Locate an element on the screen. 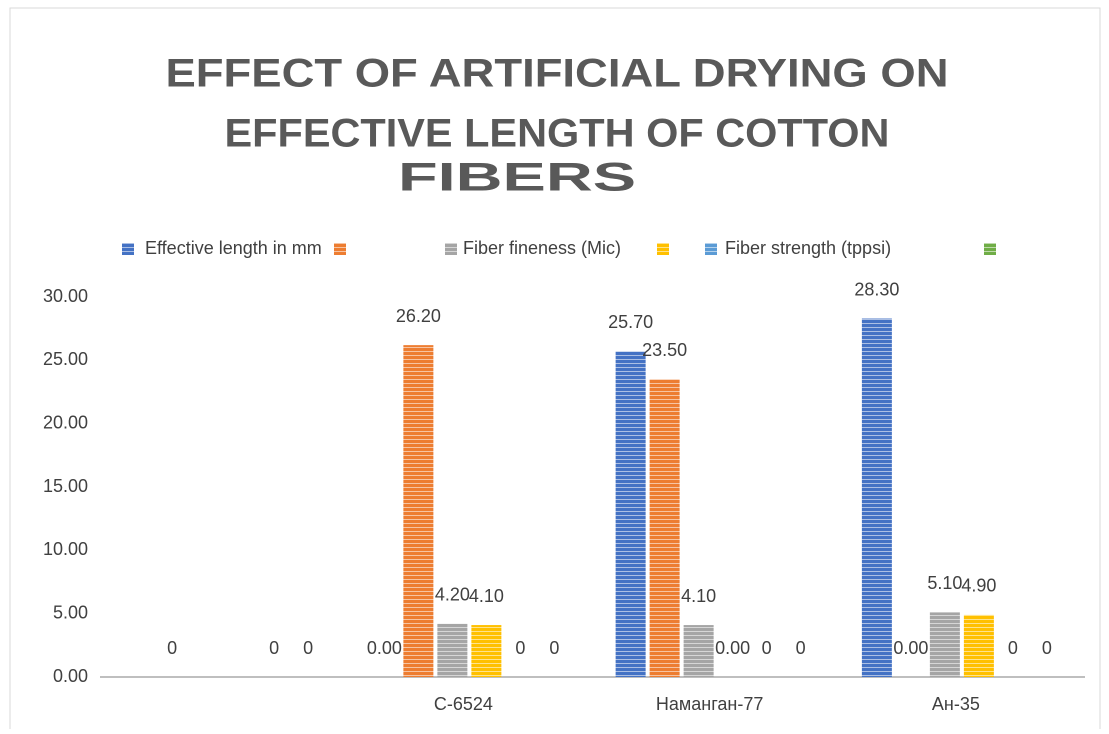 The height and width of the screenshot is (734, 1109). y-tick-label: 5.00 is located at coordinates (70, 612).